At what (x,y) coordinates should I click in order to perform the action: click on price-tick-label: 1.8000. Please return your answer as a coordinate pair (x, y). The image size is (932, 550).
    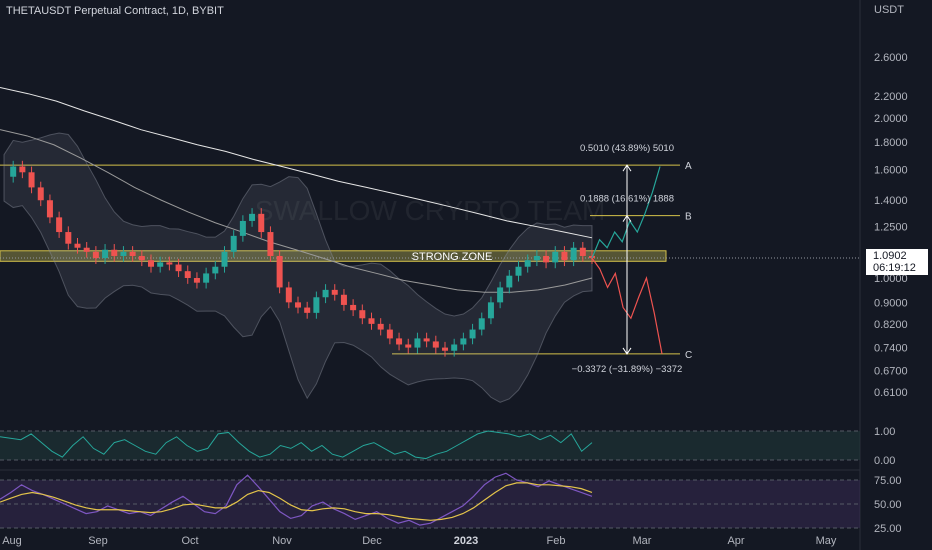
    Looking at the image, I should click on (891, 143).